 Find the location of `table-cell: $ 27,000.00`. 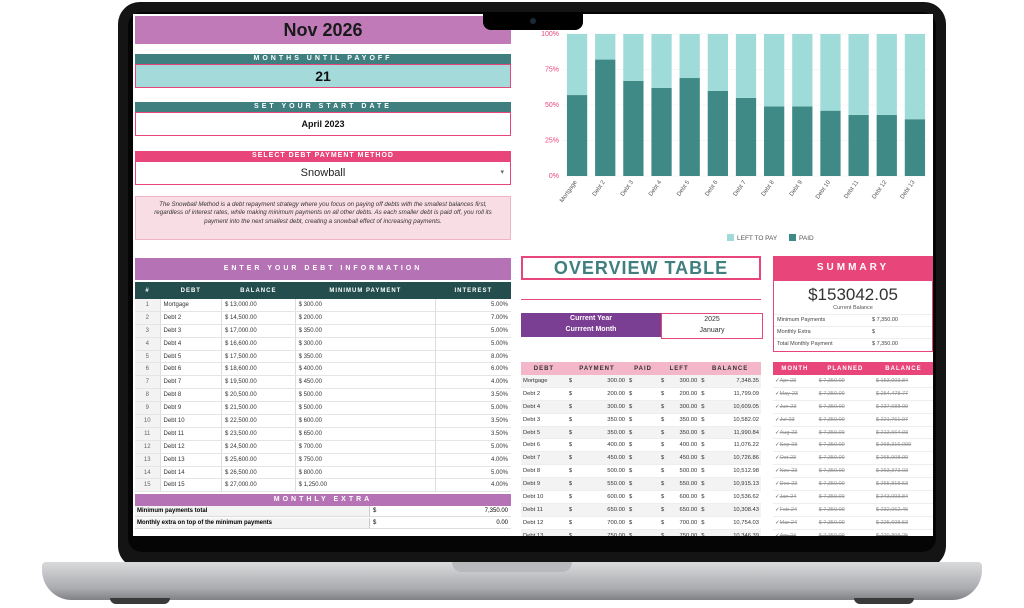

table-cell: $ 27,000.00 is located at coordinates (258, 485).